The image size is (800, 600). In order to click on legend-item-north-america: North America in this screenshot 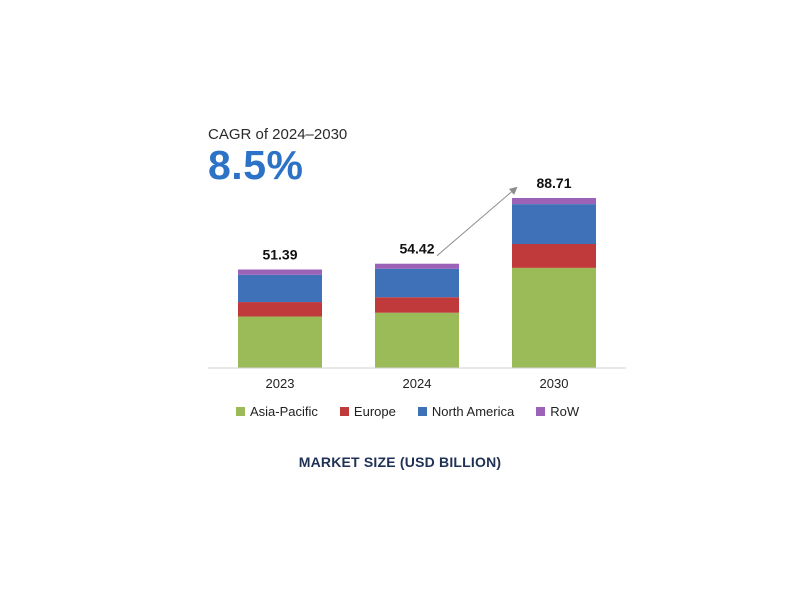, I will do `click(466, 411)`.